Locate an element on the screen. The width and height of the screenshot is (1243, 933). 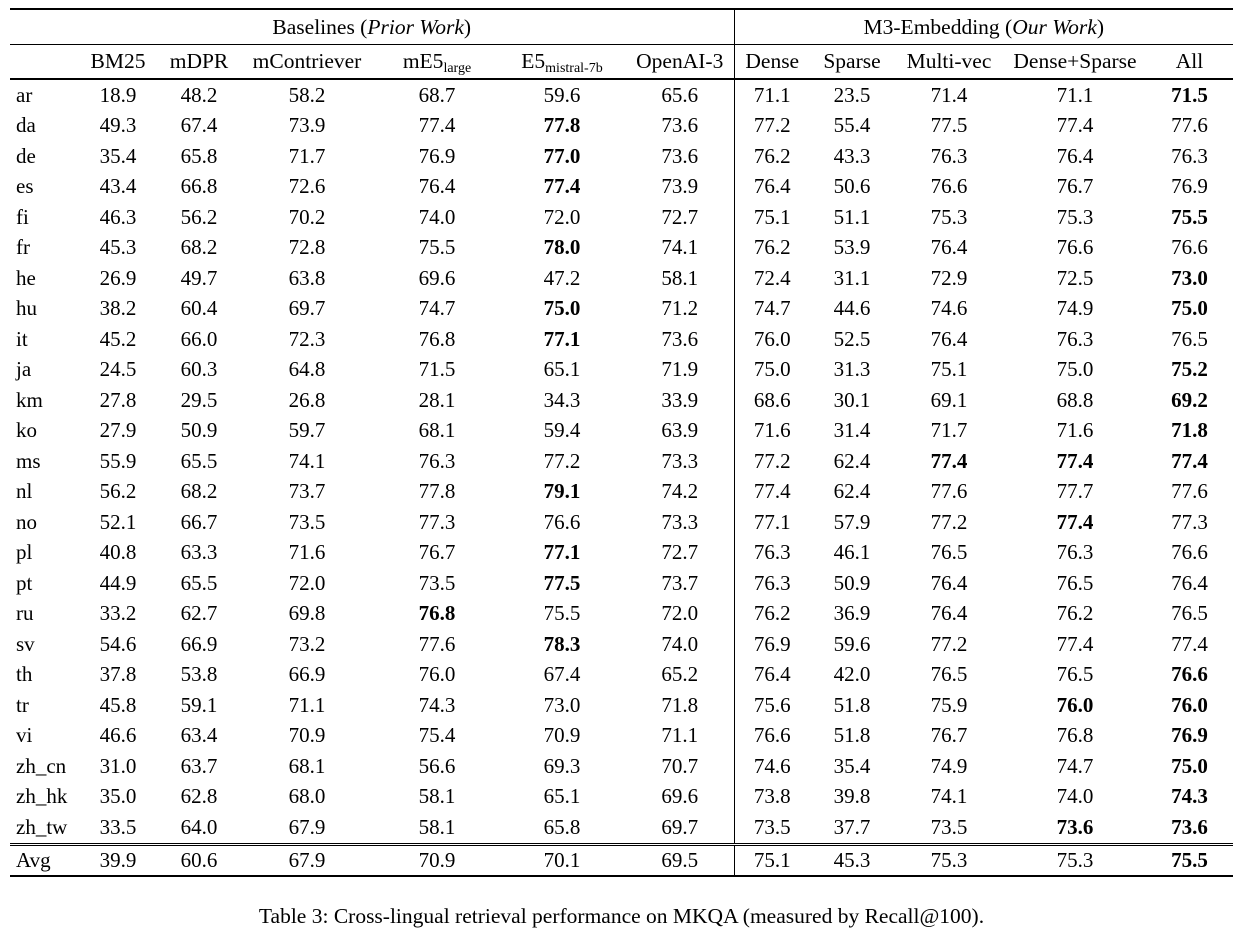
score-cell: 62.7 is located at coordinates (199, 613).